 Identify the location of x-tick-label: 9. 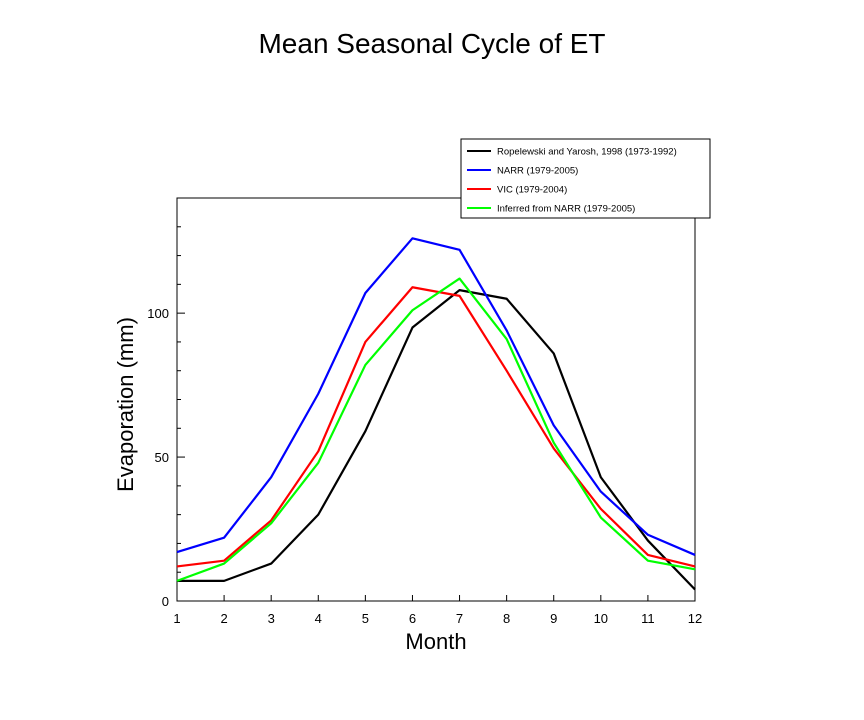
(553, 618).